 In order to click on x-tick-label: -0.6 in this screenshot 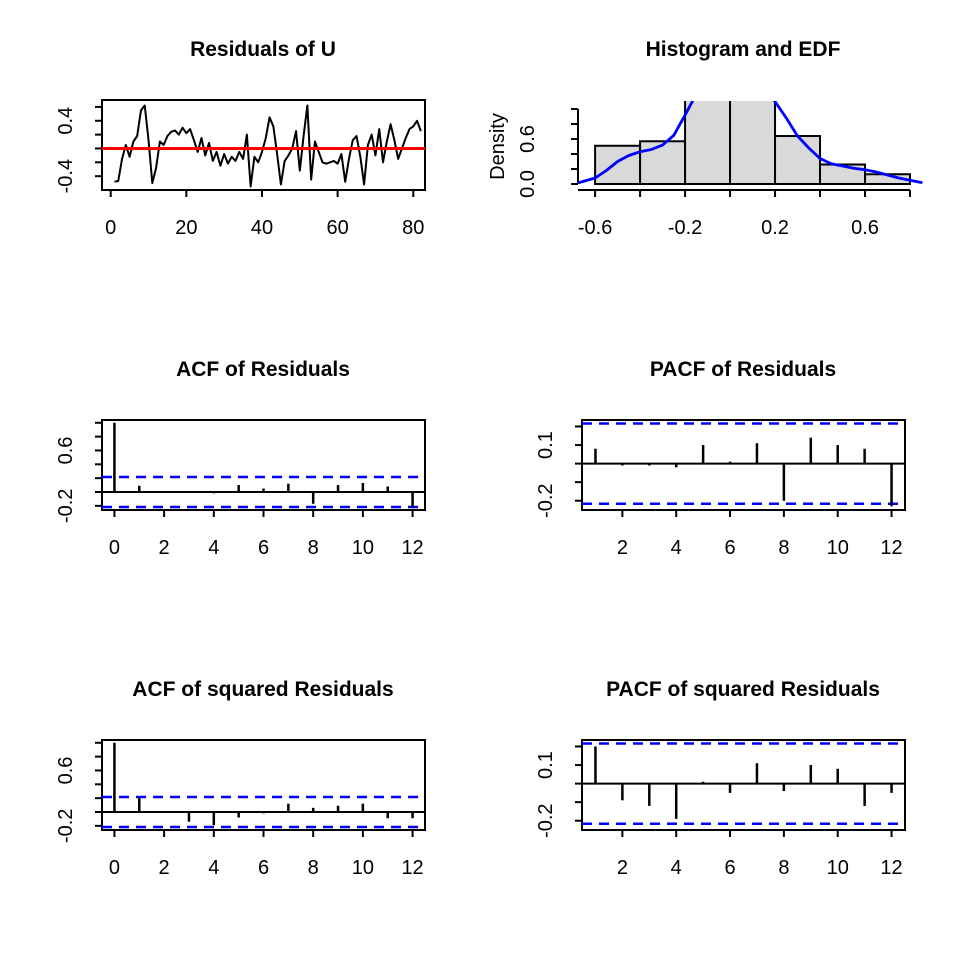, I will do `click(595, 228)`.